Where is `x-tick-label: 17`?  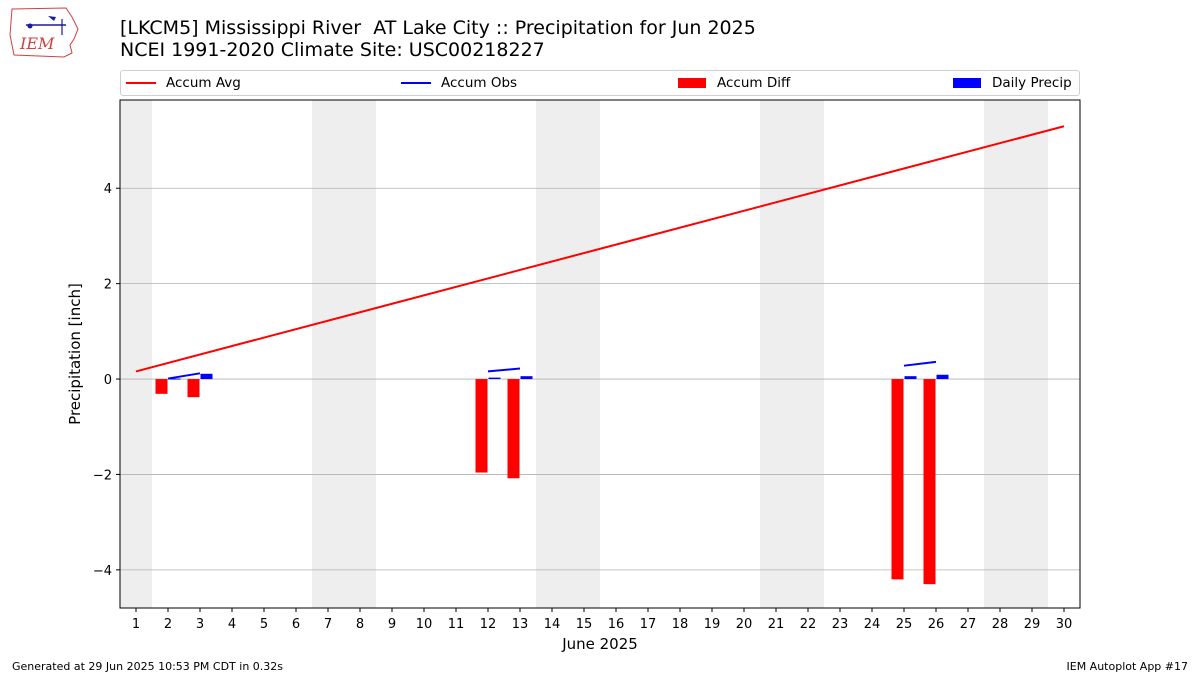 x-tick-label: 17 is located at coordinates (648, 624).